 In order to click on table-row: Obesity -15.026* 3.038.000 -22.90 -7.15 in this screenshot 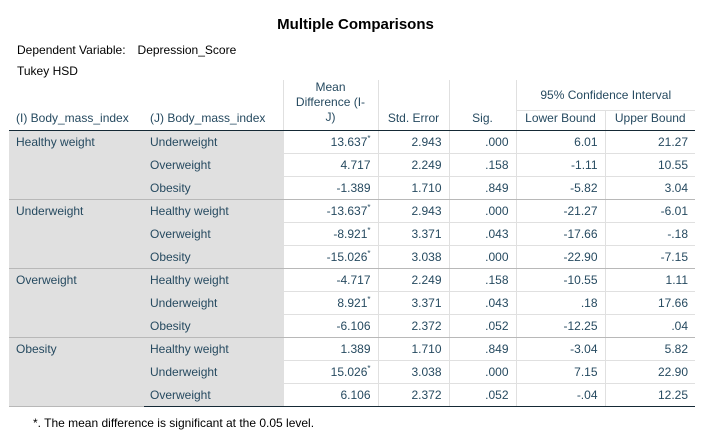, I will do `click(352, 257)`.